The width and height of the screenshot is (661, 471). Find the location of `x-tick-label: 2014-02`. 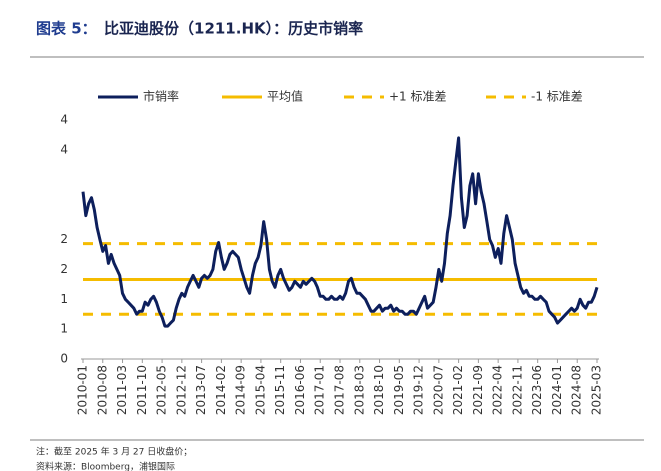

x-tick-label: 2014-02 is located at coordinates (221, 390).